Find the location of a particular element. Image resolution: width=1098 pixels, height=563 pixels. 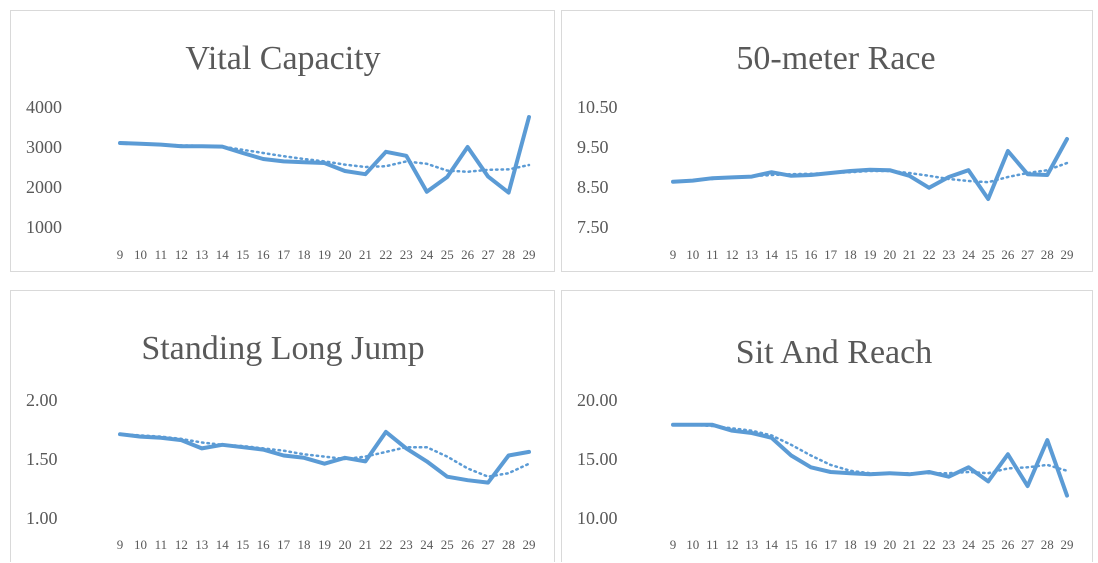

chart-title: Vital Capacity is located at coordinates (282, 58).